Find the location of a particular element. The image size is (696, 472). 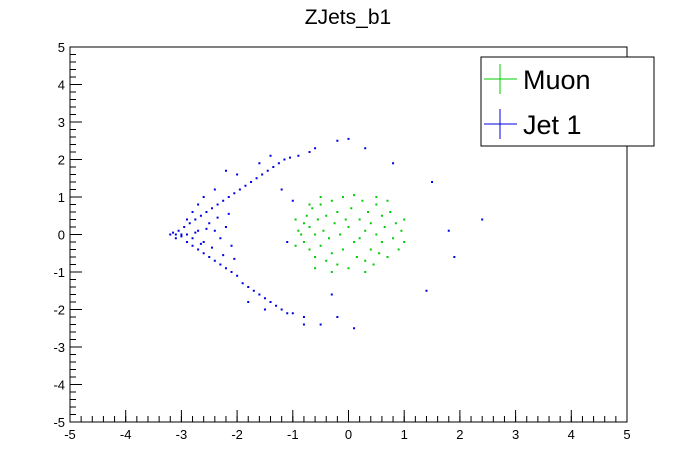

legend: Muon Jet 1 is located at coordinates (567, 101).